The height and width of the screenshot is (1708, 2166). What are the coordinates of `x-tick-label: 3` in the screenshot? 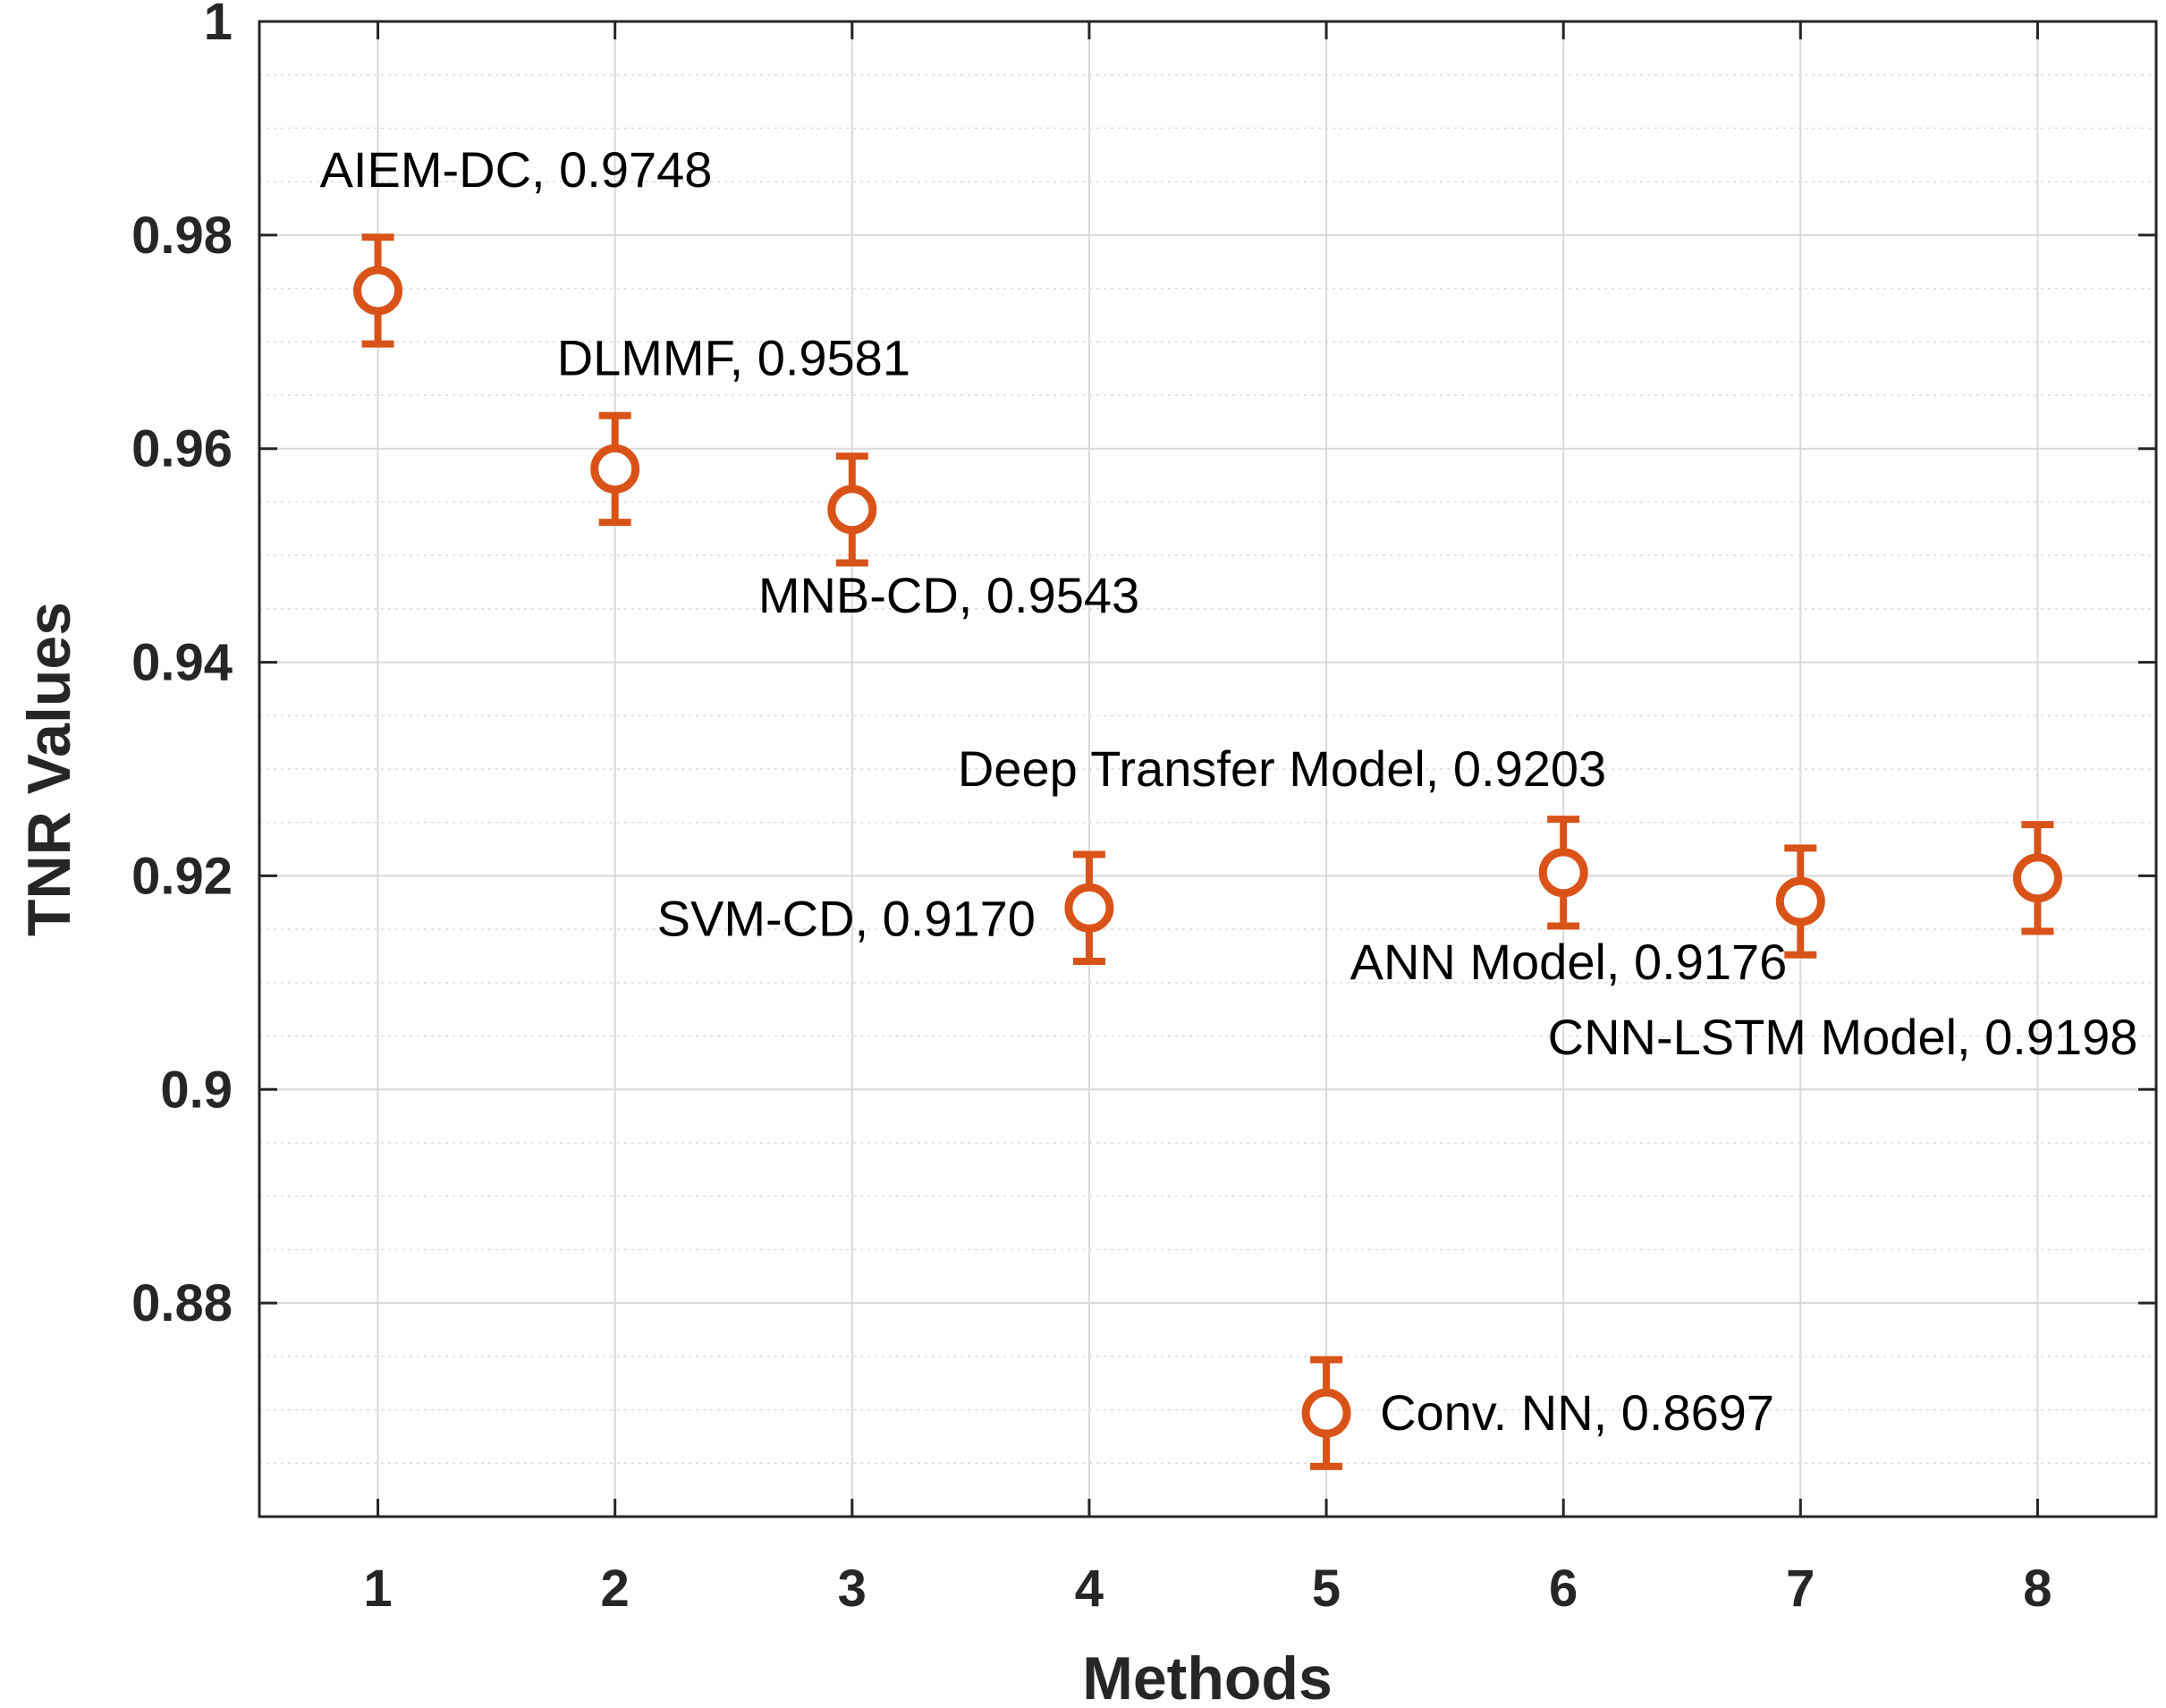 It's located at (852, 1589).